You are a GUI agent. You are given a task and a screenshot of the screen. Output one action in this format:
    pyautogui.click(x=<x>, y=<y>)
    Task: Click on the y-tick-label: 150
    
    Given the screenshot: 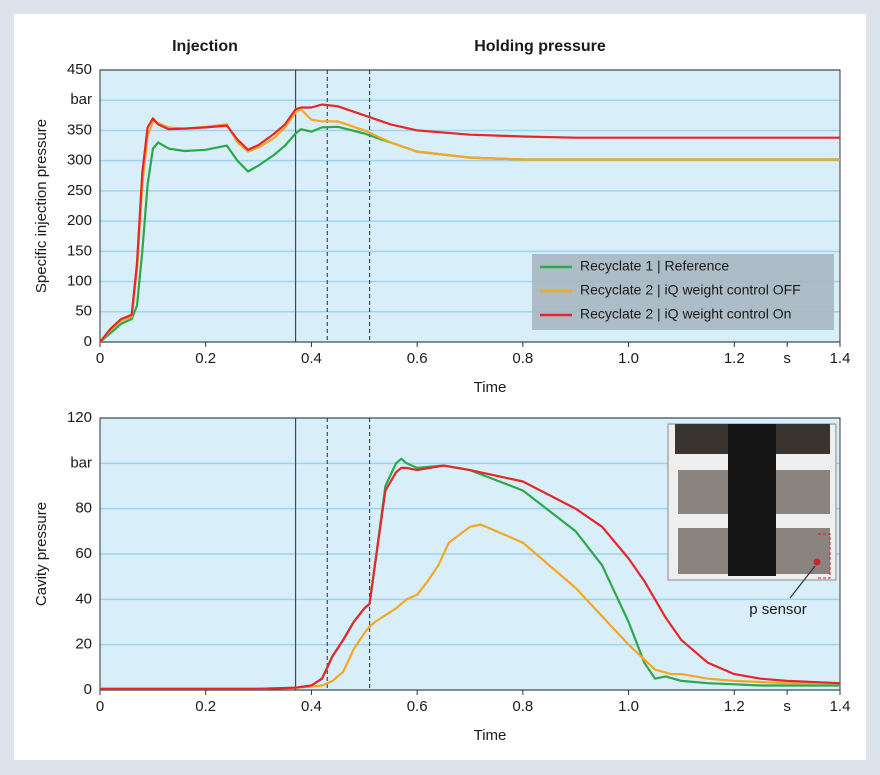 What is the action you would take?
    pyautogui.click(x=79, y=250)
    